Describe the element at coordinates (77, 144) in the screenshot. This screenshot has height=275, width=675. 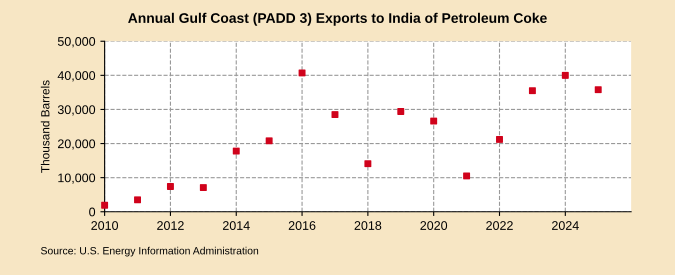
I see `y-tick-label: 20,000` at that location.